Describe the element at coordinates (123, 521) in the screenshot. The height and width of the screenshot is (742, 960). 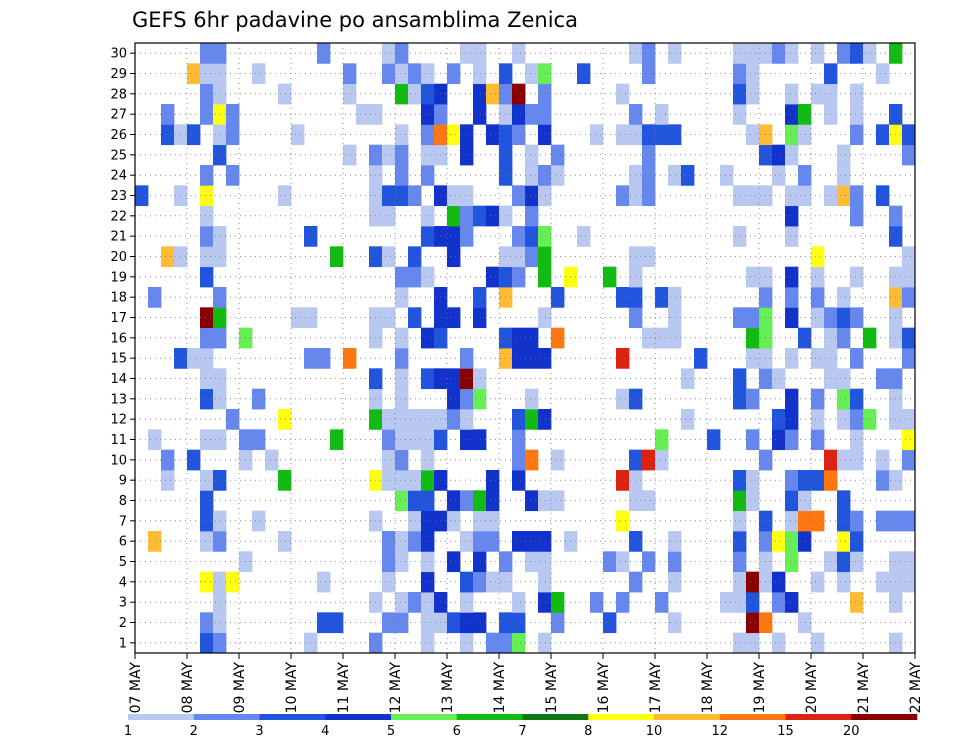
I see `y-tick-label: 7` at that location.